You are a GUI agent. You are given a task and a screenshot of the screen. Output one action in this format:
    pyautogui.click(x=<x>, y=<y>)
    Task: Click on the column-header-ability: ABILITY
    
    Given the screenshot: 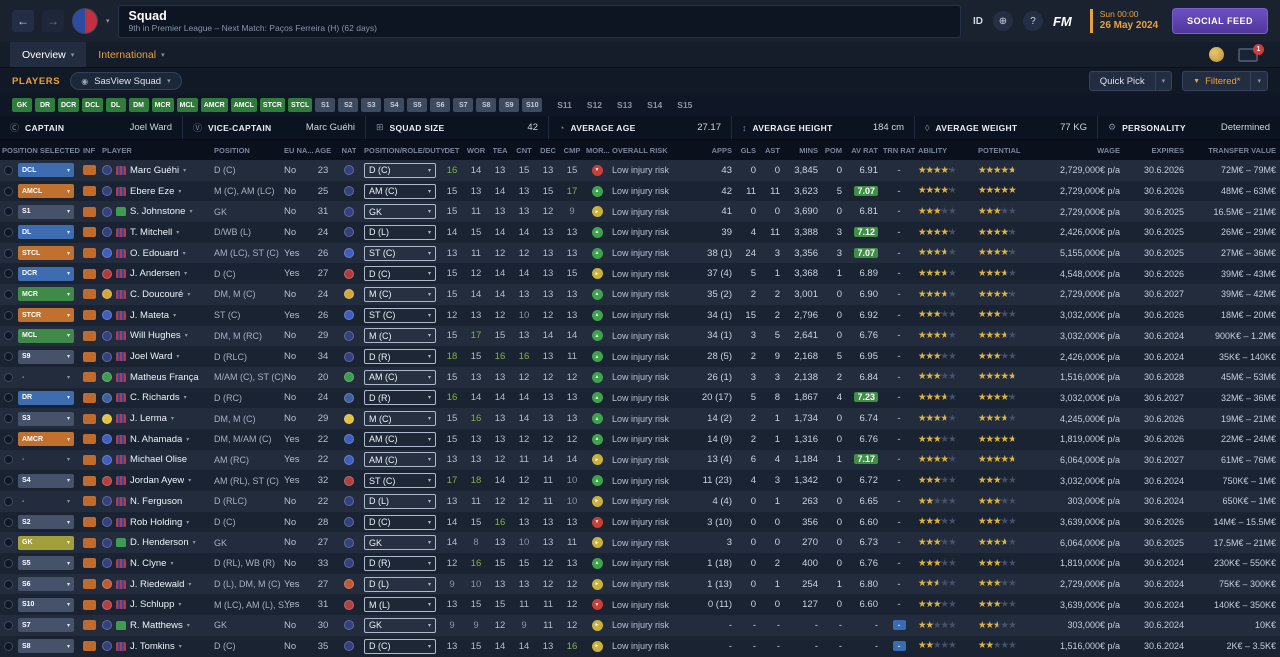 What is the action you would take?
    pyautogui.click(x=933, y=150)
    